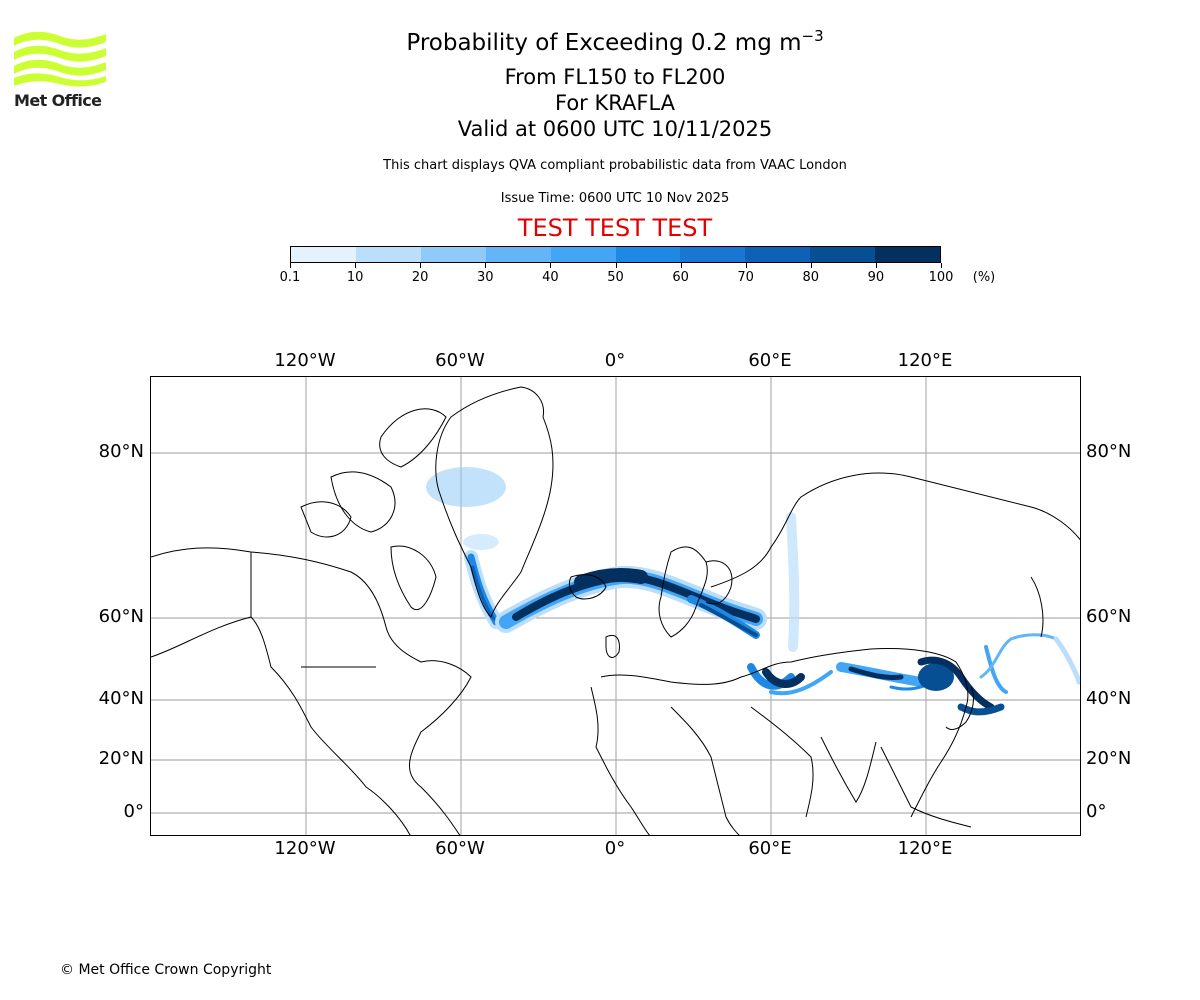 This screenshot has width=1200, height=1000. I want to click on colorbar-tick-label: 70, so click(745, 277).